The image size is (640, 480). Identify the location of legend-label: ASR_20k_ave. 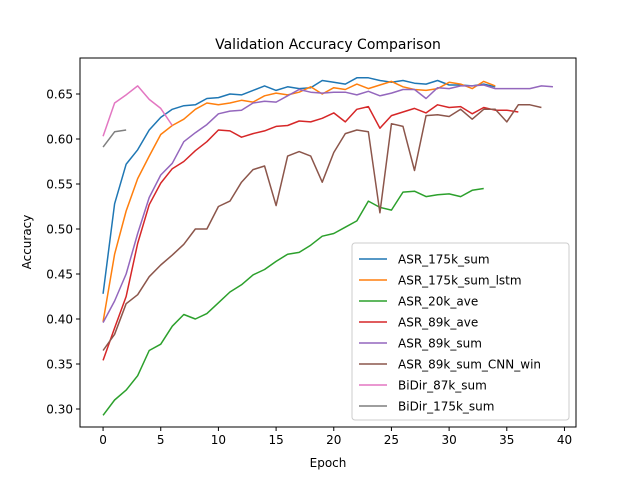
(438, 302).